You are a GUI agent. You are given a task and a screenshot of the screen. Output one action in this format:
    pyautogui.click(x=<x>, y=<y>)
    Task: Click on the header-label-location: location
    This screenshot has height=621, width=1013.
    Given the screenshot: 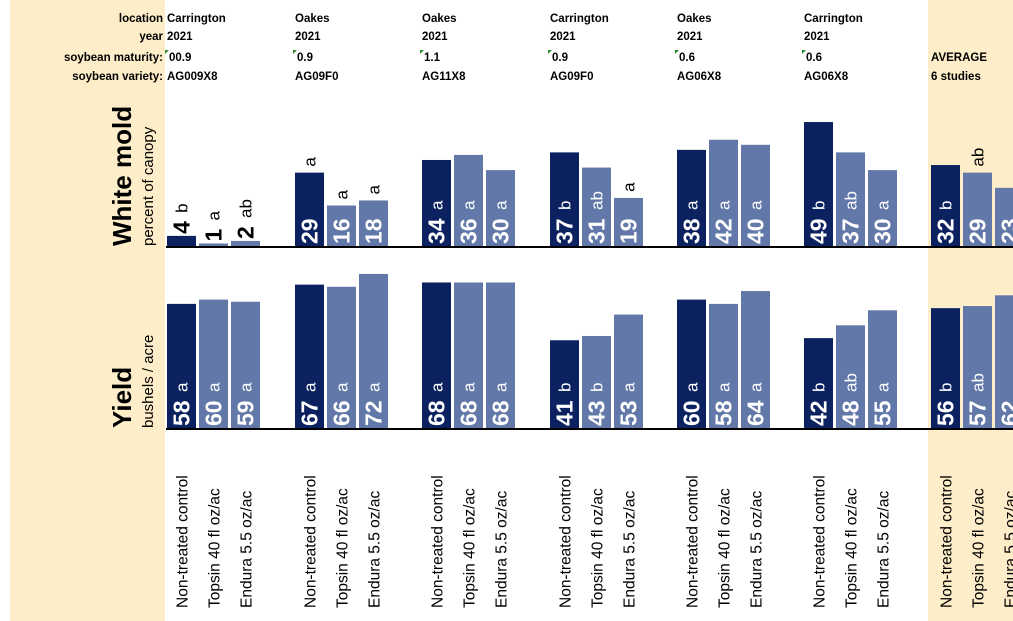 What is the action you would take?
    pyautogui.click(x=141, y=19)
    